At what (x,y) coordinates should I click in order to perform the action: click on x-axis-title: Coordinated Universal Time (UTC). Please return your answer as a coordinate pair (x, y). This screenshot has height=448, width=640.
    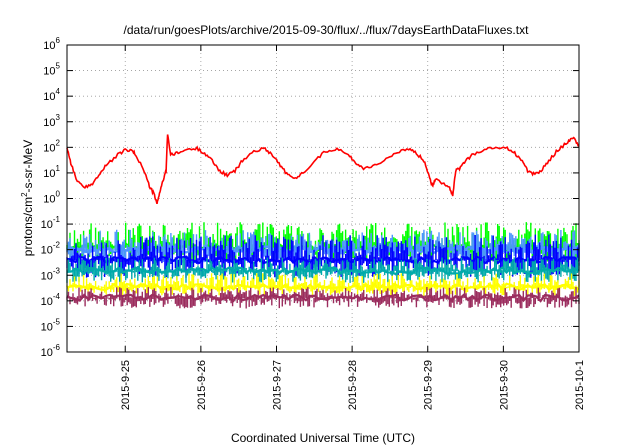
    Looking at the image, I should click on (323, 438).